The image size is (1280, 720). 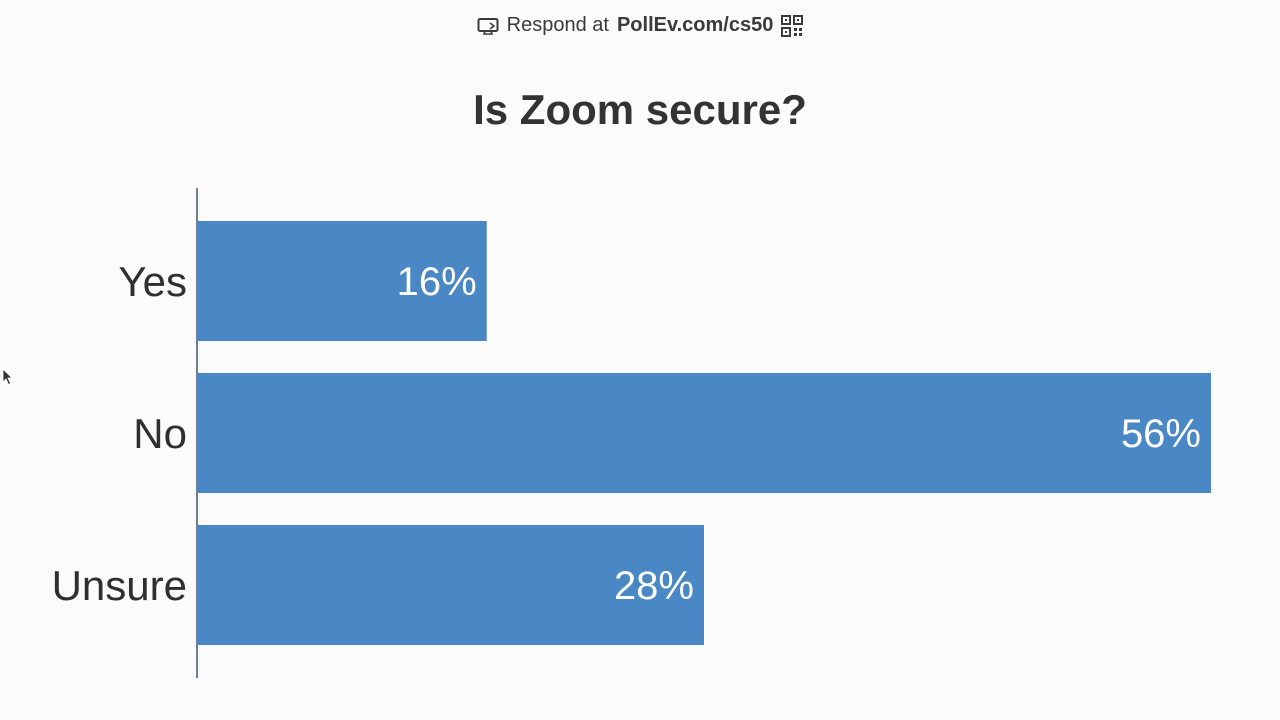 What do you see at coordinates (437, 282) in the screenshot?
I see `value-label-yes: 16%` at bounding box center [437, 282].